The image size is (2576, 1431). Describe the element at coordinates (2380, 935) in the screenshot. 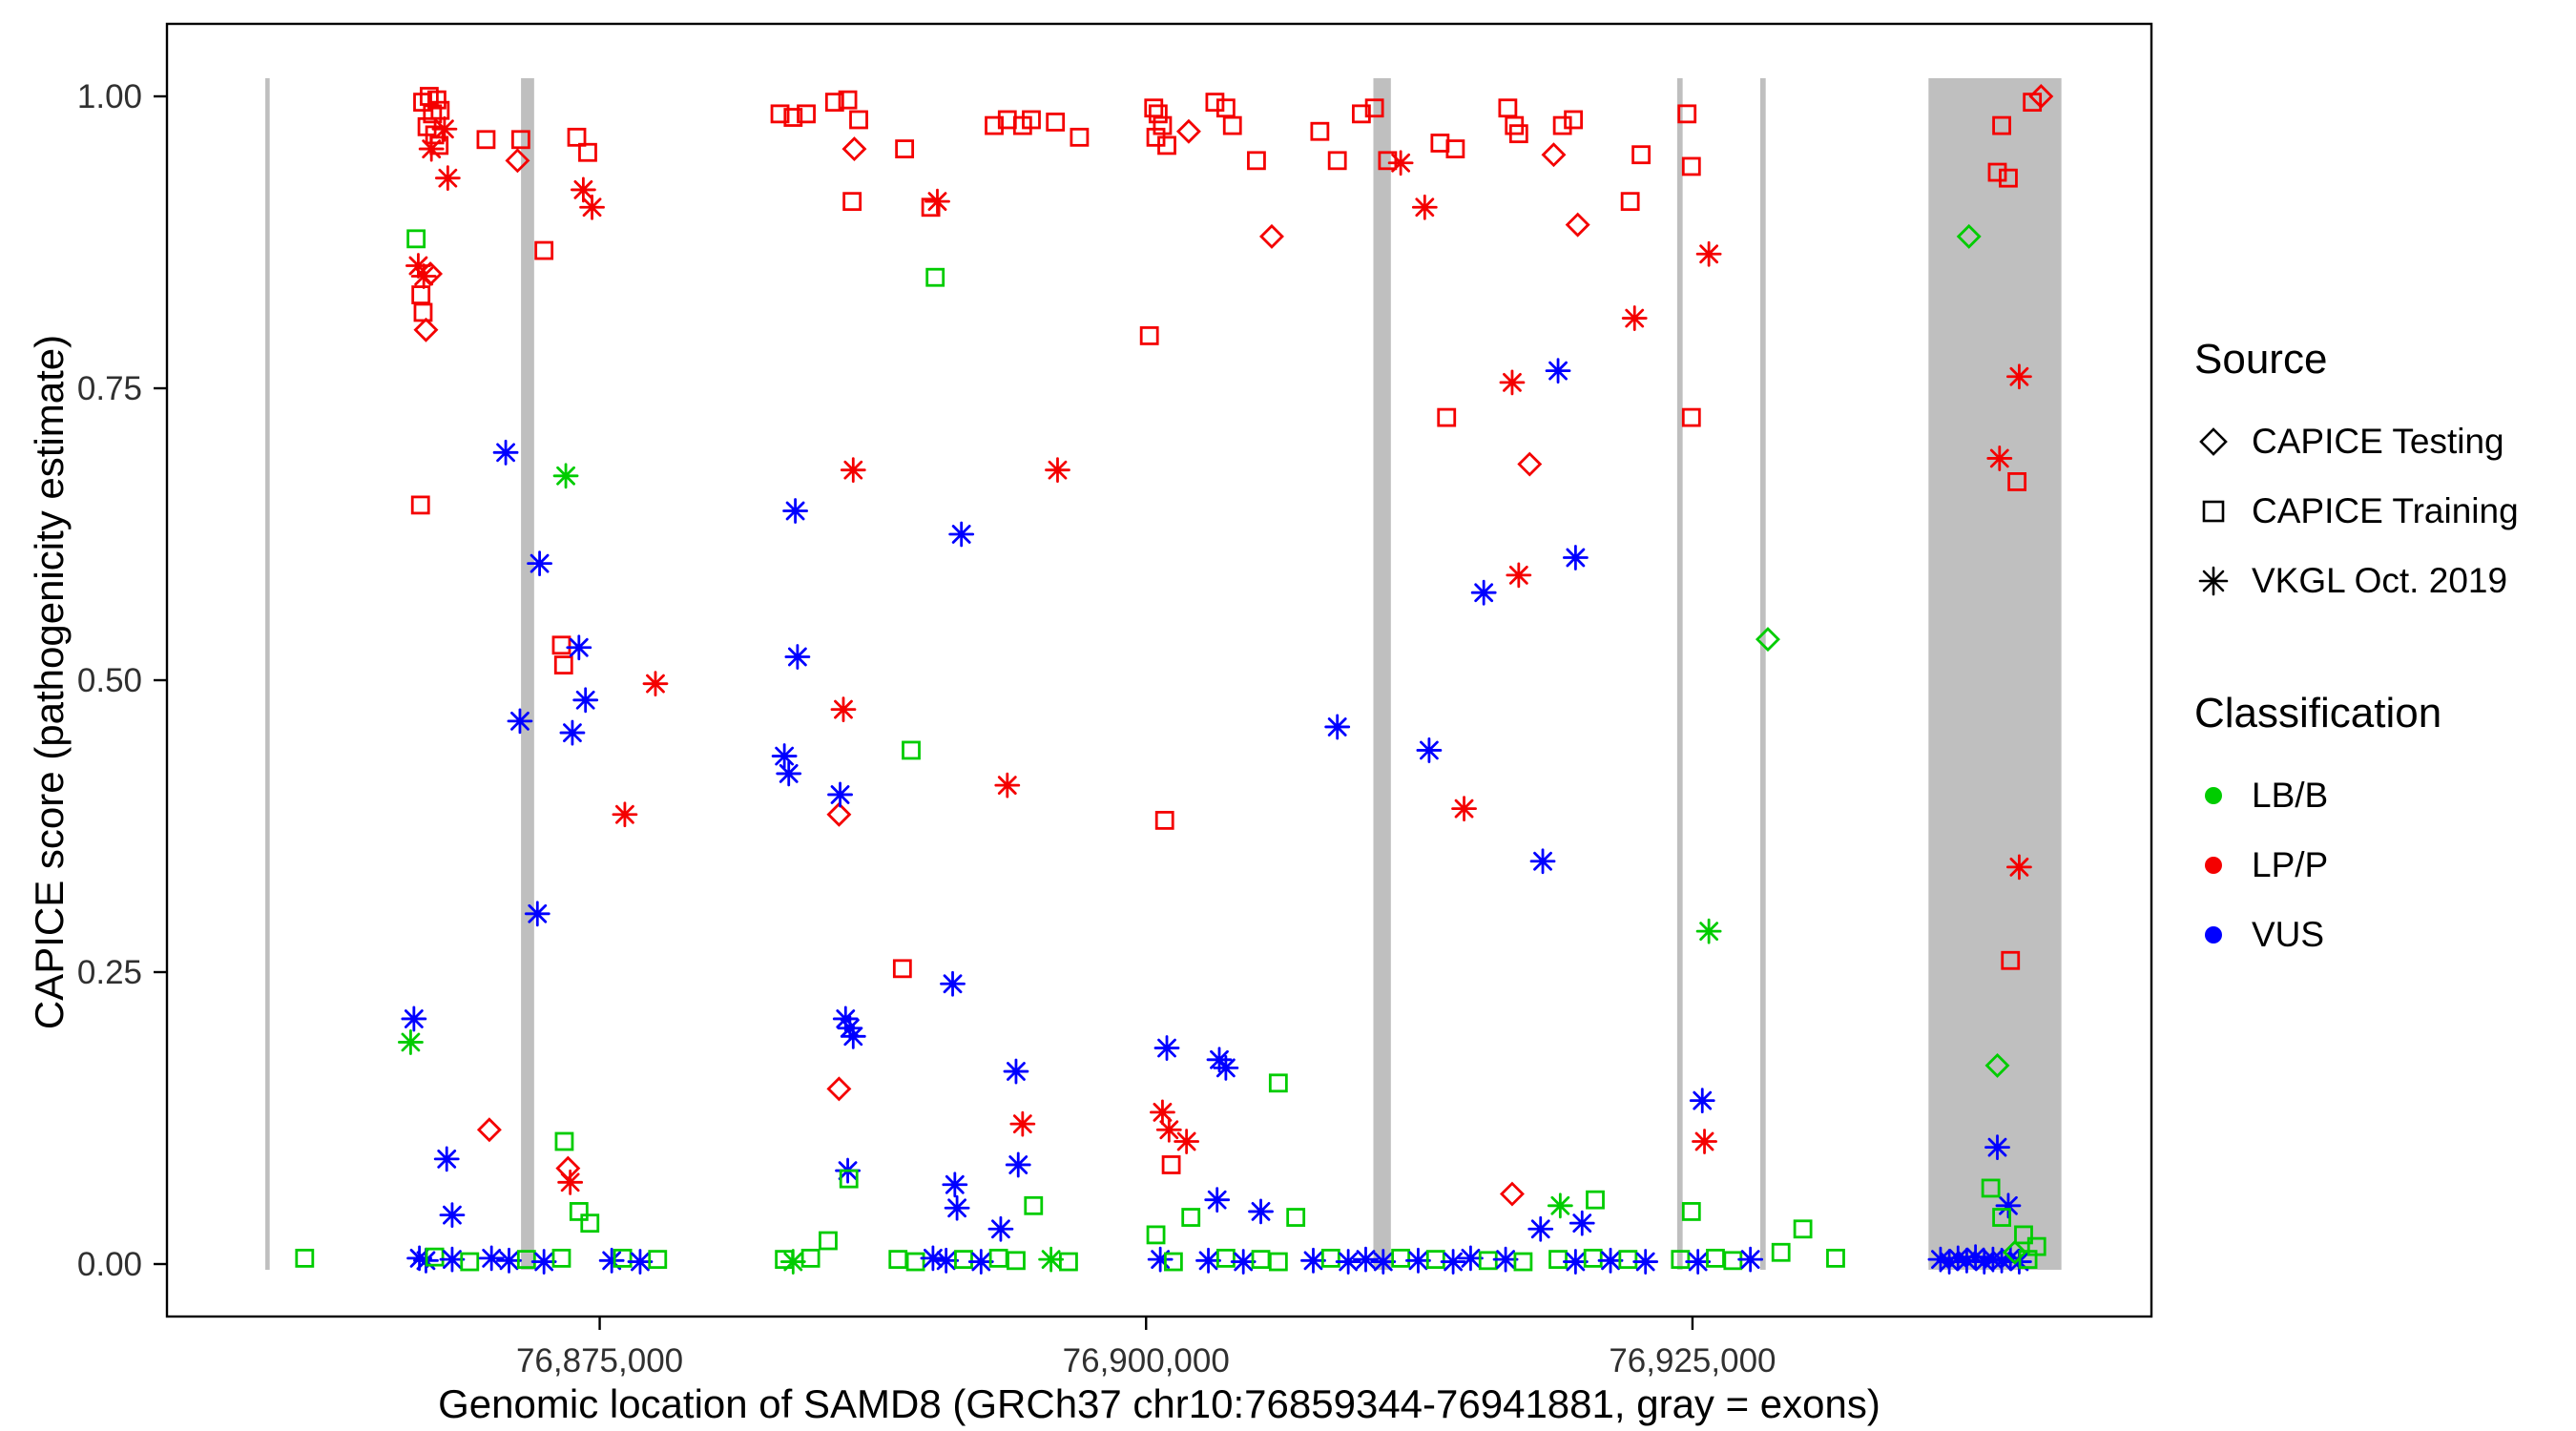

I see `legend-item-vus: VUS` at that location.